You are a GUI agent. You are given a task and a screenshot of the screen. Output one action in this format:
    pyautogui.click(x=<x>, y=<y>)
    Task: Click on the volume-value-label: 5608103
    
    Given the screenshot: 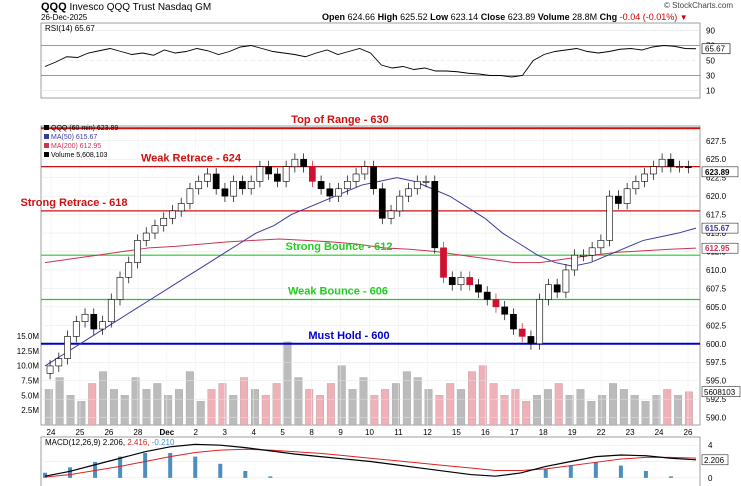 What is the action you would take?
    pyautogui.click(x=720, y=392)
    